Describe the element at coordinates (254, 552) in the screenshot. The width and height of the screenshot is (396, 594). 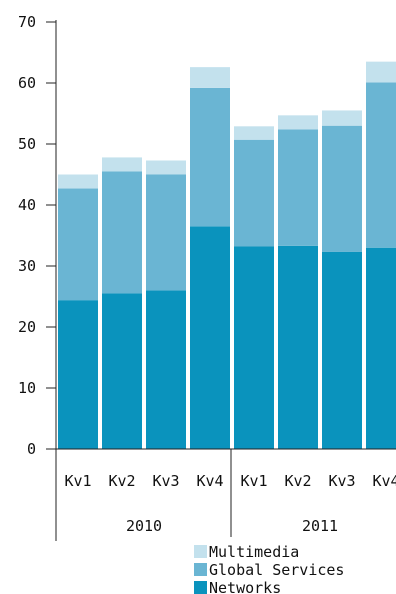
I see `legend-label-multimedia: Multimedia` at that location.